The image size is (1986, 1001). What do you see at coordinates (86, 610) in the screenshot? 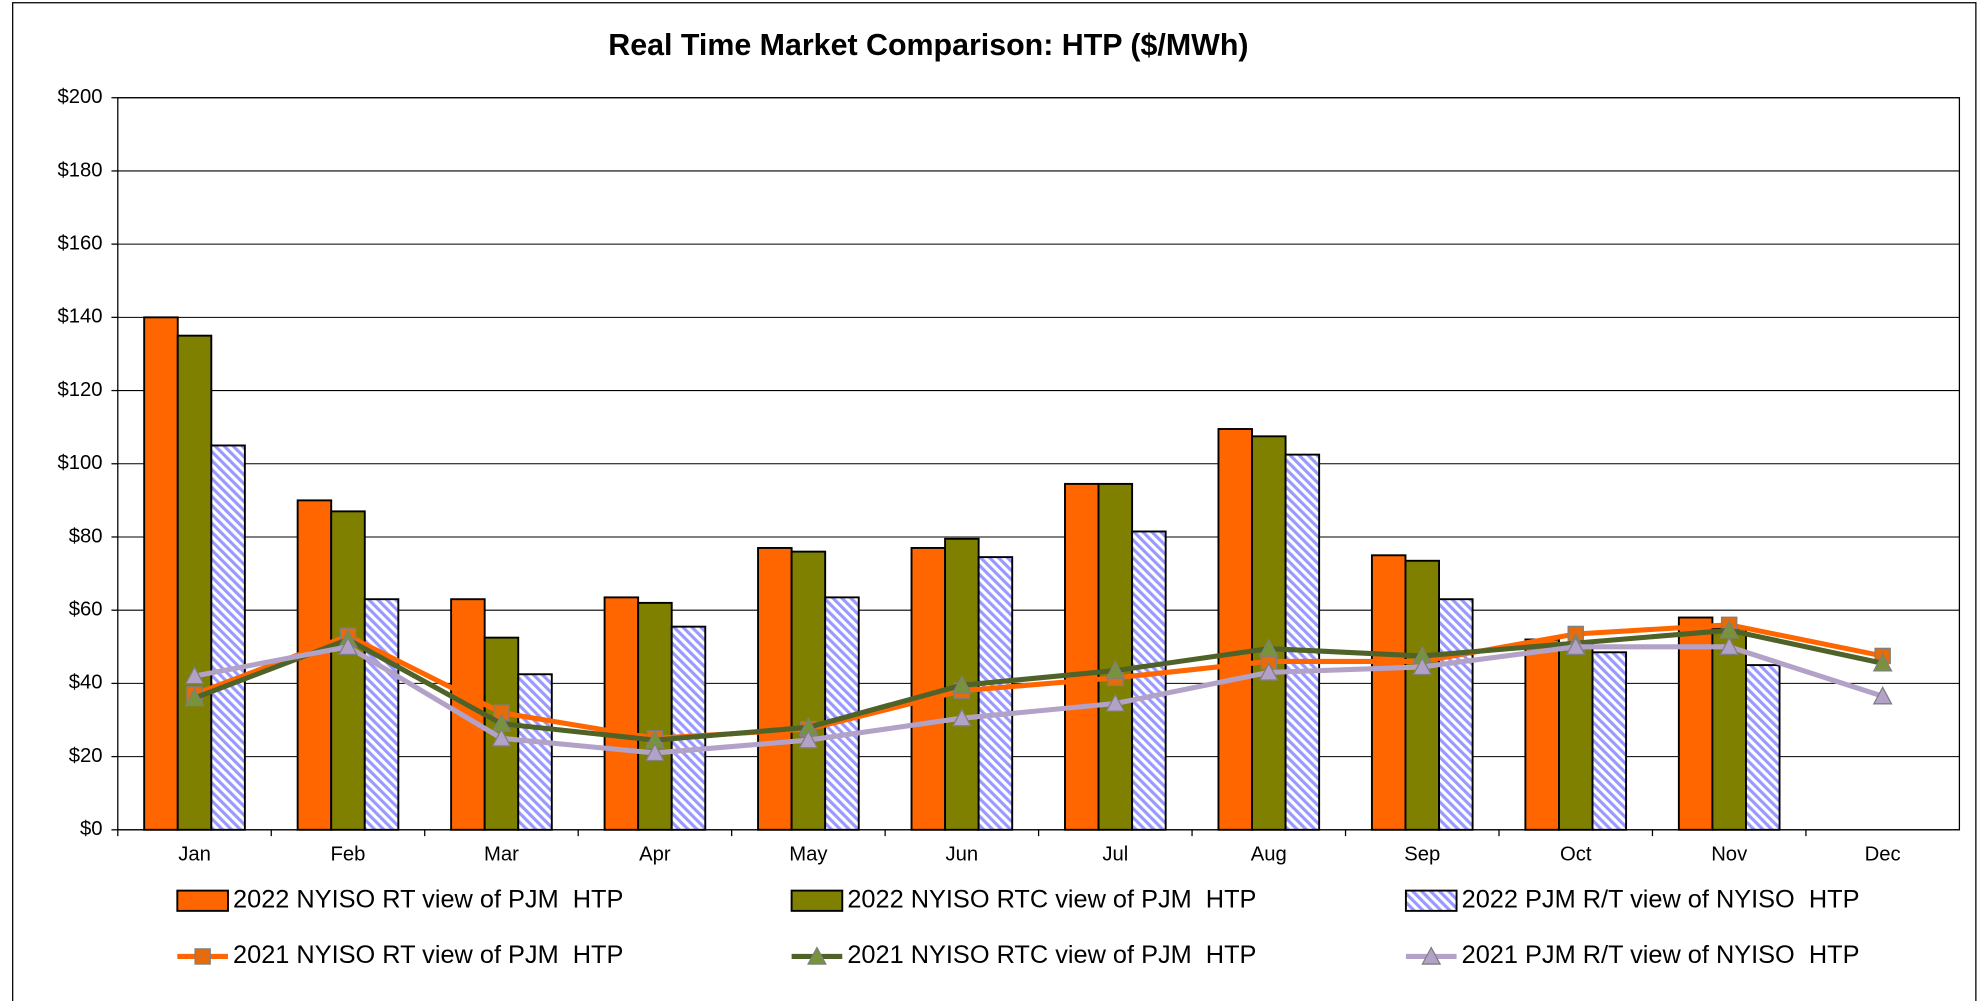
I see `y-tick-label: $60` at bounding box center [86, 610].